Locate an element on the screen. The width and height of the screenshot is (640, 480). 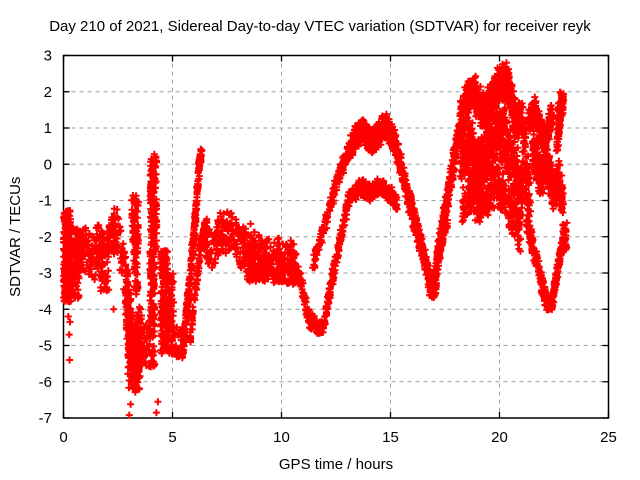
x-tick-labels: 0 5 10 15 20 25 is located at coordinates (338, 437).